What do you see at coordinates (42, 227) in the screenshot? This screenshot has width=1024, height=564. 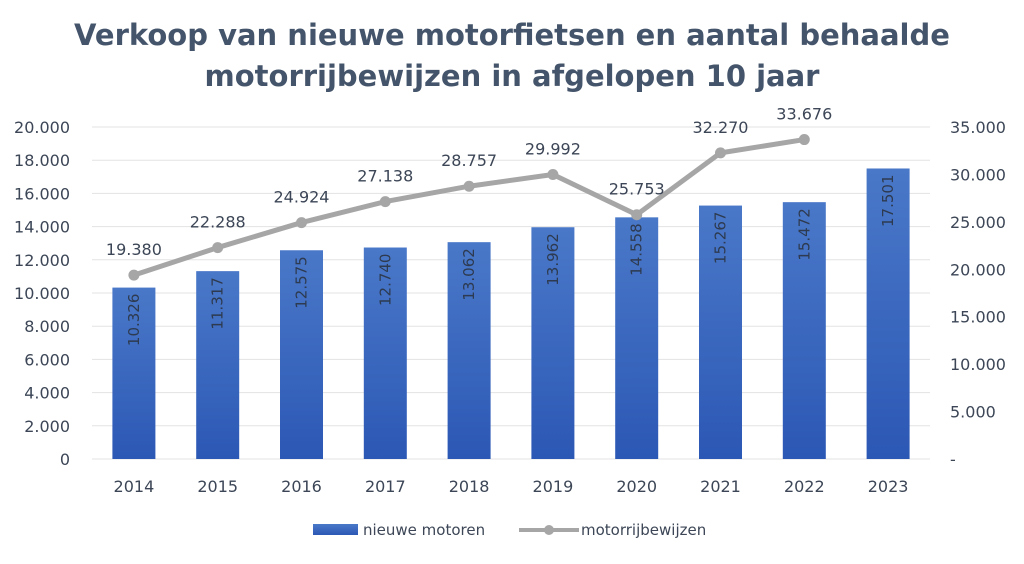 I see `left-y-tick-label: 14.000` at bounding box center [42, 227].